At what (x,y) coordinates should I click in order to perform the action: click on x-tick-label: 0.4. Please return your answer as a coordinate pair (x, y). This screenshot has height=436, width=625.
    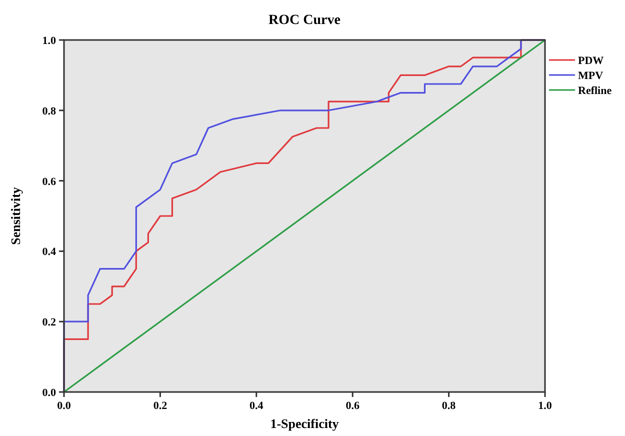
    Looking at the image, I should click on (257, 406).